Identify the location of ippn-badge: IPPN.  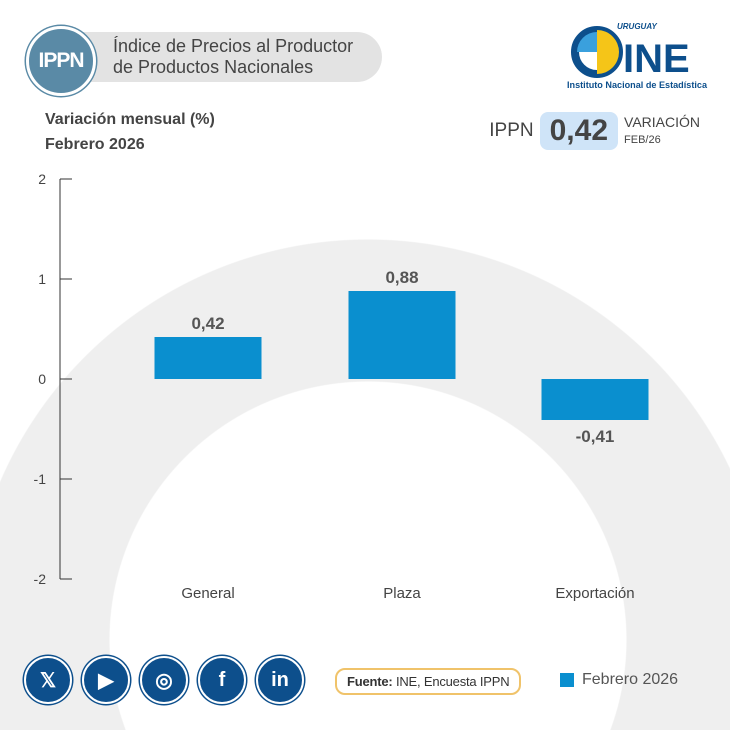
(61, 61).